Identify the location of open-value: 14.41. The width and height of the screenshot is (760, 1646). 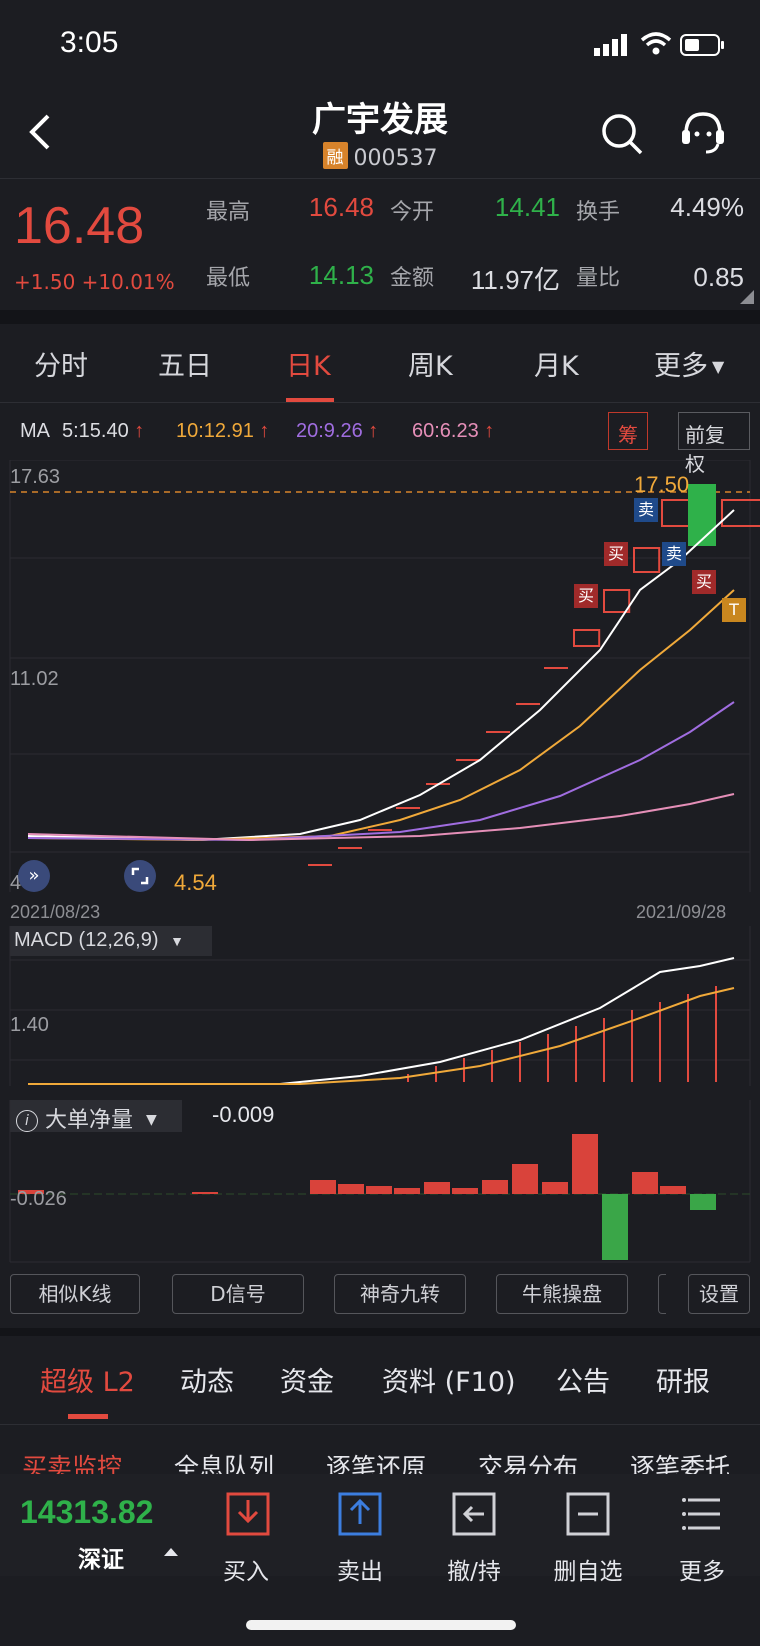
(527, 207).